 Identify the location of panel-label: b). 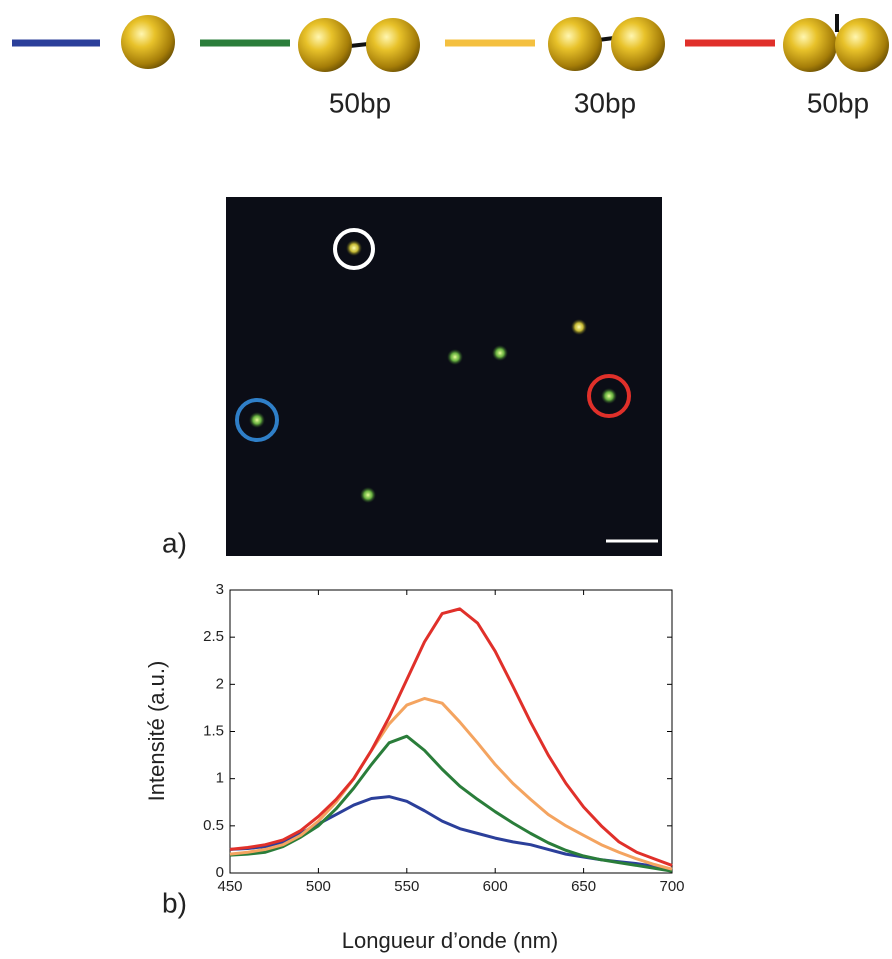
(174, 902).